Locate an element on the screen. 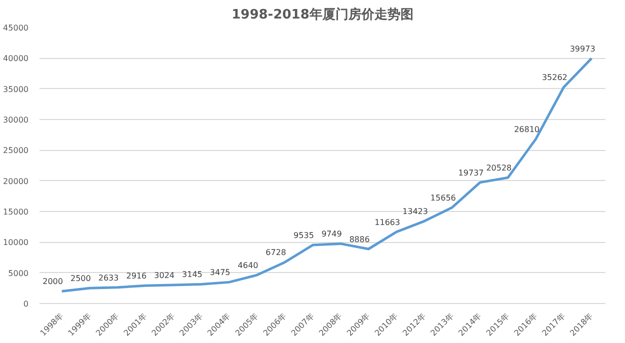  data-label: 2000 is located at coordinates (52, 281).